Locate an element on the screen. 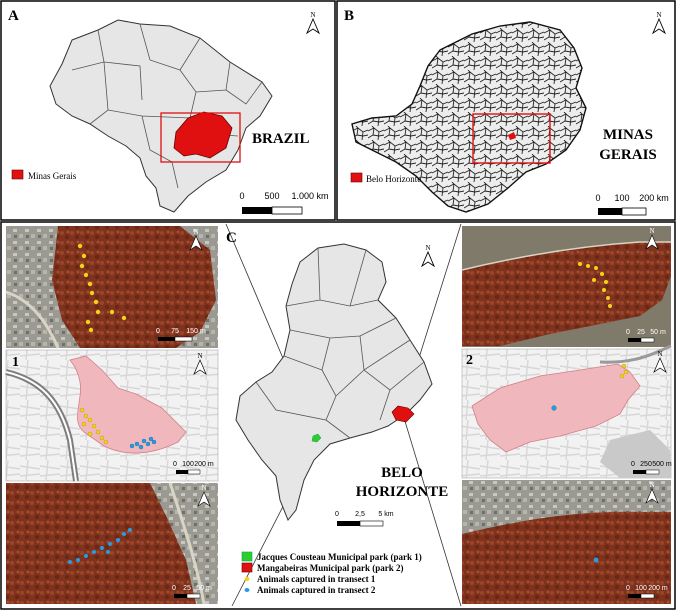 The width and height of the screenshot is (676, 610). left-bottom-scale-bar: 0 25 50 m is located at coordinates (192, 592).